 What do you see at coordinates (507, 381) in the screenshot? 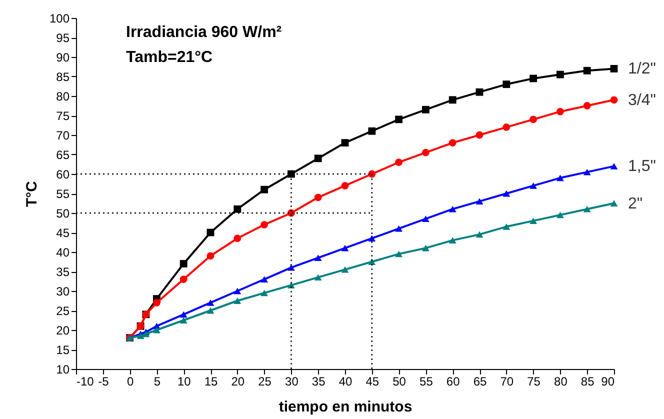
I see `x-tick-label: 70` at bounding box center [507, 381].